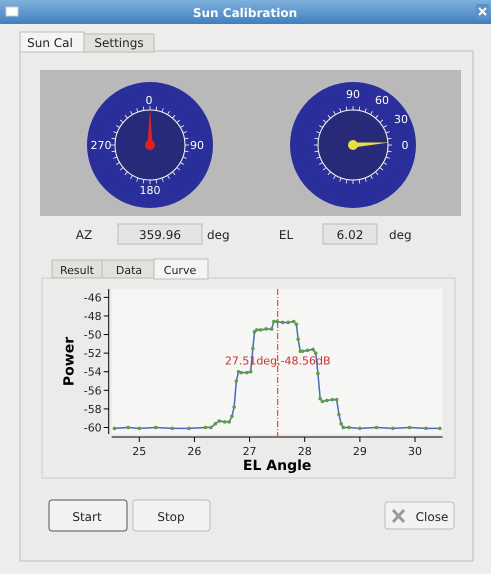 Image resolution: width=491 pixels, height=574 pixels. What do you see at coordinates (93, 353) in the screenshot?
I see `y-tick-label: -52` at bounding box center [93, 353].